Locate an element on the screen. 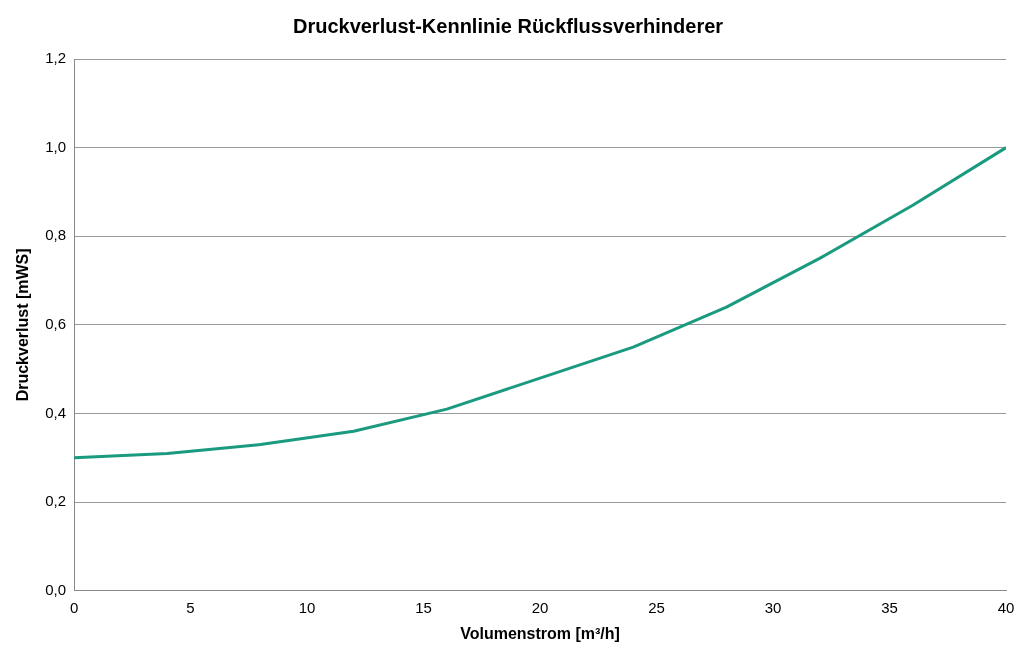 Image resolution: width=1024 pixels, height=653 pixels. x-tick-label: 10 is located at coordinates (307, 607).